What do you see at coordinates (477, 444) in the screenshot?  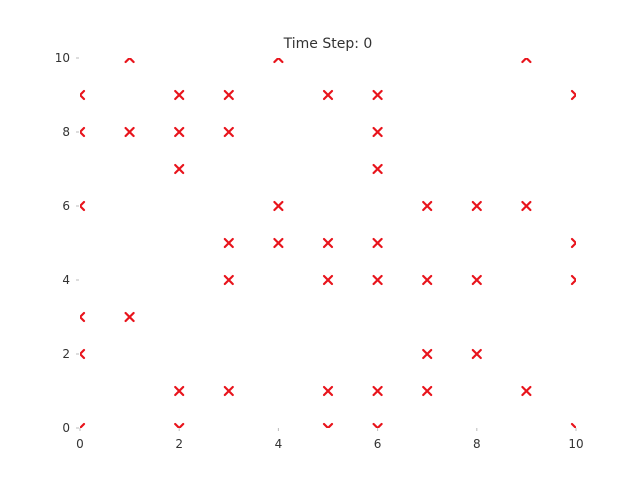 I see `x-tick-label: 8` at bounding box center [477, 444].